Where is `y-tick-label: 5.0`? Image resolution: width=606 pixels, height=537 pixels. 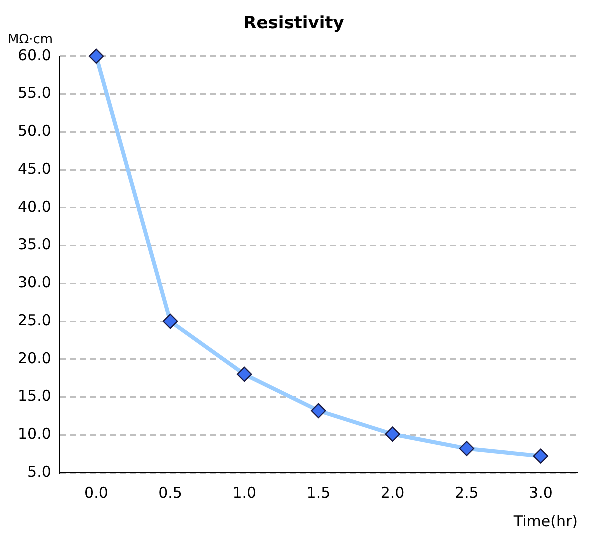 y-tick-label: 5.0 is located at coordinates (40, 471).